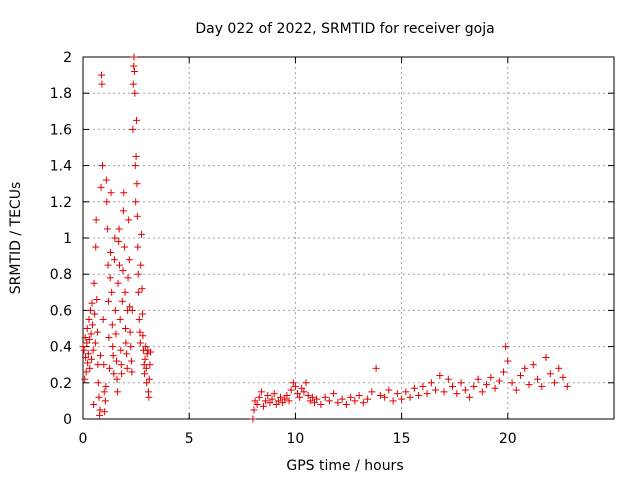 Image resolution: width=640 pixels, height=480 pixels. What do you see at coordinates (67, 58) in the screenshot?
I see `y-tick-label: 2` at bounding box center [67, 58].